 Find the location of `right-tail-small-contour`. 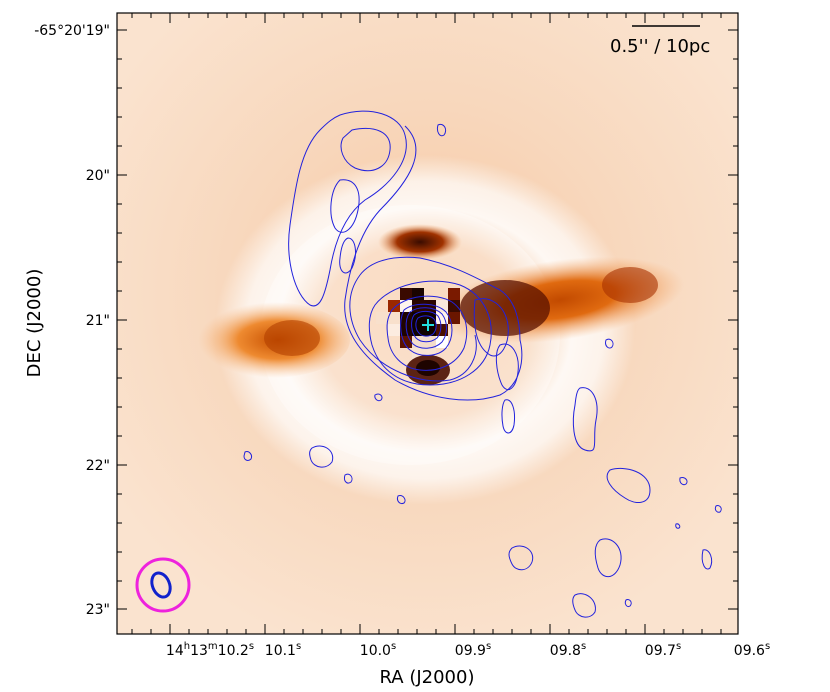

right-tail-small-contour is located at coordinates (508, 416).